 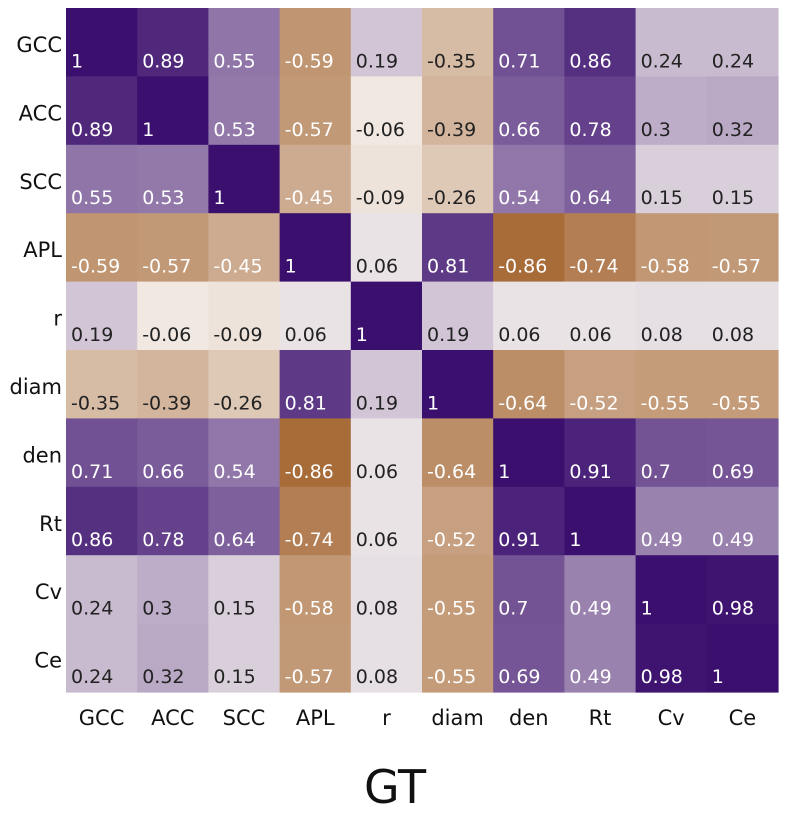 I want to click on cell-value-label: 0.06, so click(x=377, y=472).